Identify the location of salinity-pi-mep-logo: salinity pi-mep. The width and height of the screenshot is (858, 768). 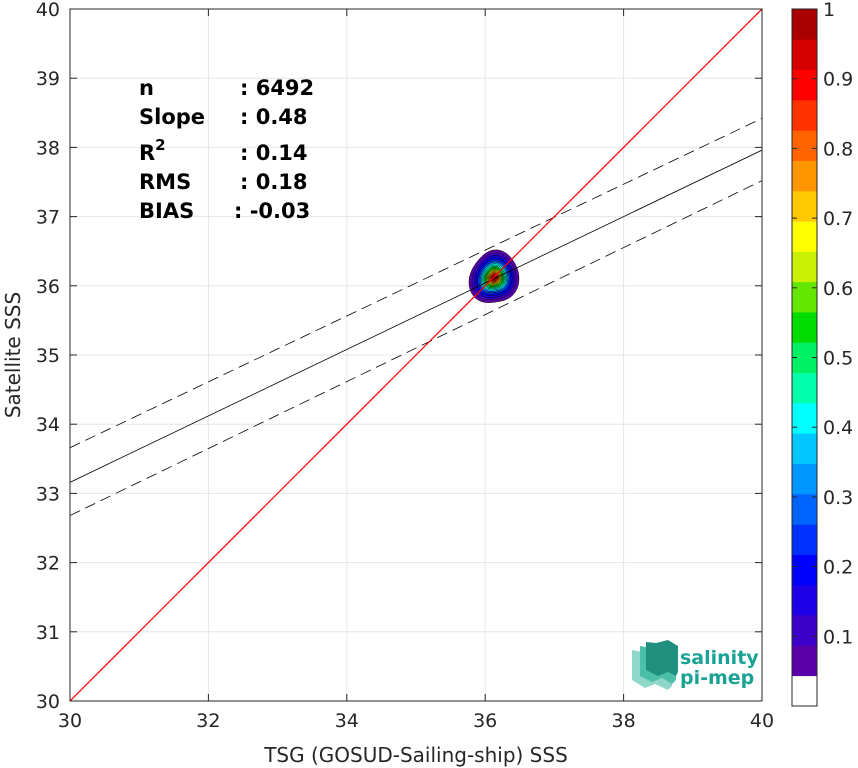
(695, 665).